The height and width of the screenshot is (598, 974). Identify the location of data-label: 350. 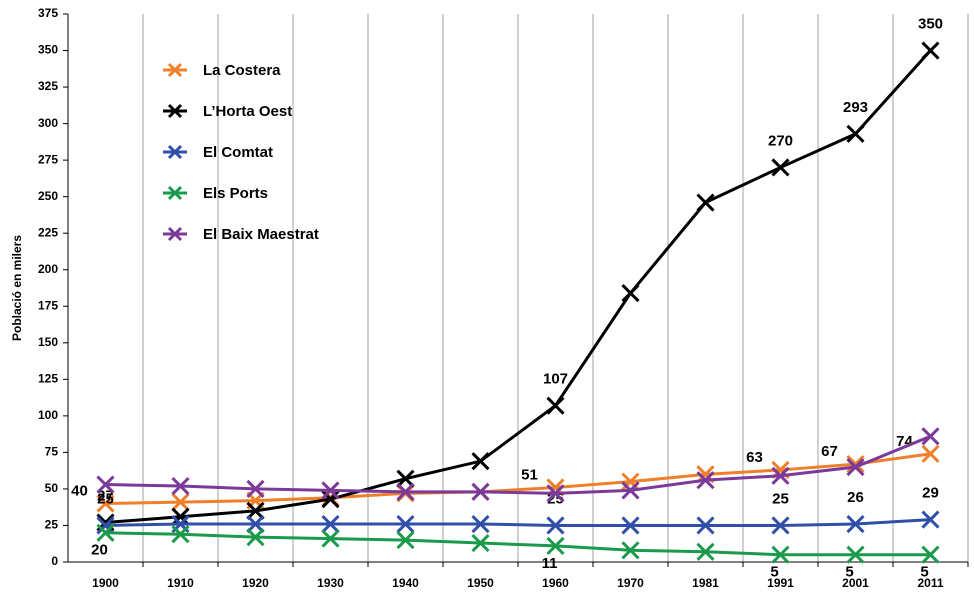
(930, 24).